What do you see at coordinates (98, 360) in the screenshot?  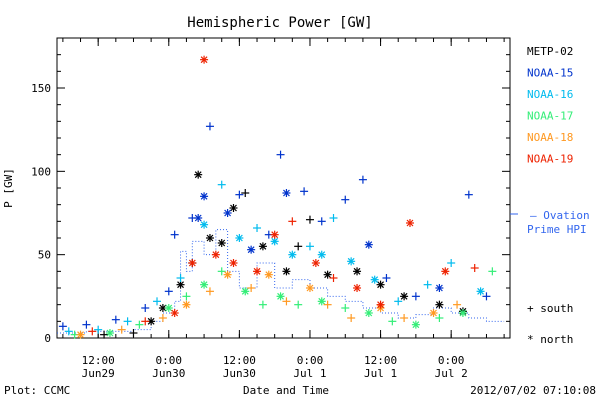 I see `x-tick-label-0: 12:00` at bounding box center [98, 360].